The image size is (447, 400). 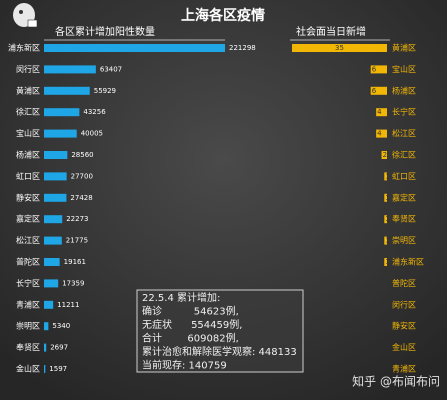 What do you see at coordinates (111, 69) in the screenshot?
I see `value-label: 63407` at bounding box center [111, 69].